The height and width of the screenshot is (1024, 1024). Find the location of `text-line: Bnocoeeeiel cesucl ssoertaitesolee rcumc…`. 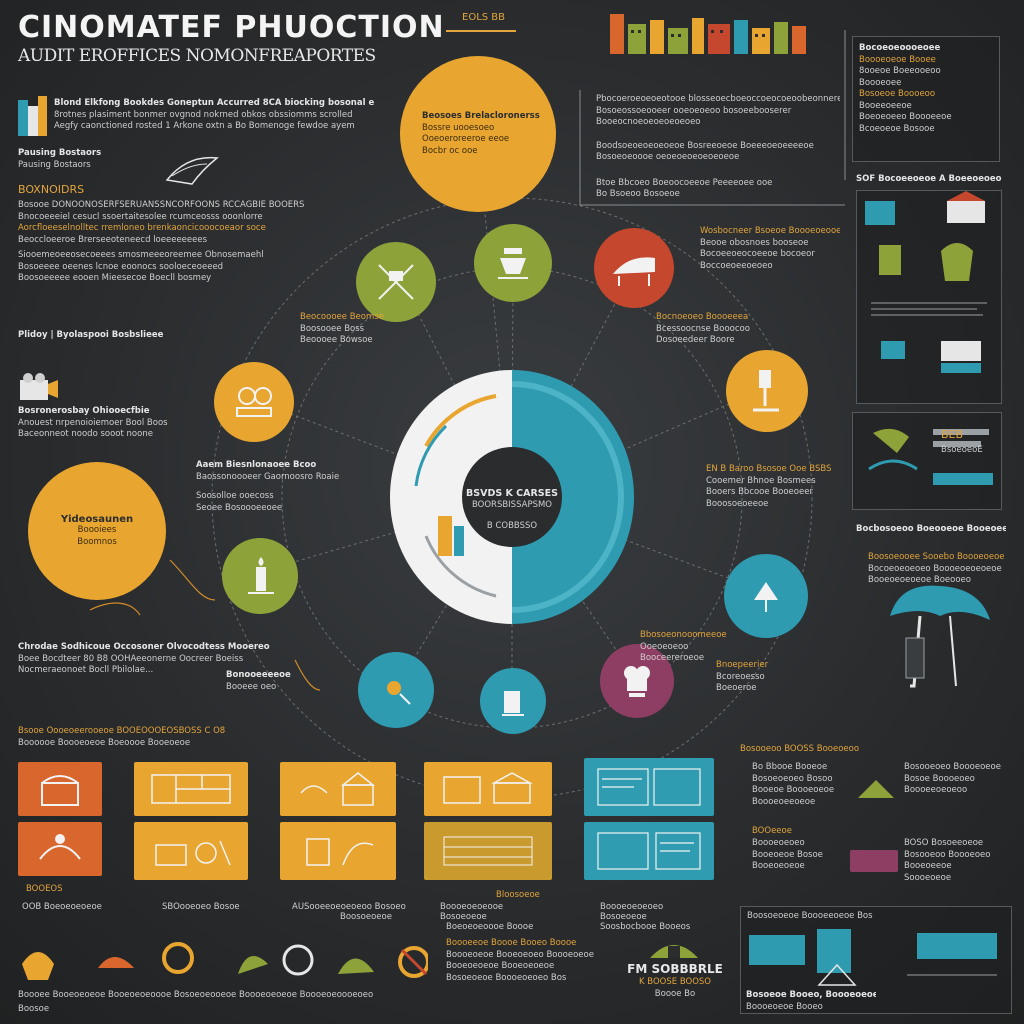

text-line: Bnocoeeeiel cesucl ssoertaitesolee rcumc… is located at coordinates (140, 216).